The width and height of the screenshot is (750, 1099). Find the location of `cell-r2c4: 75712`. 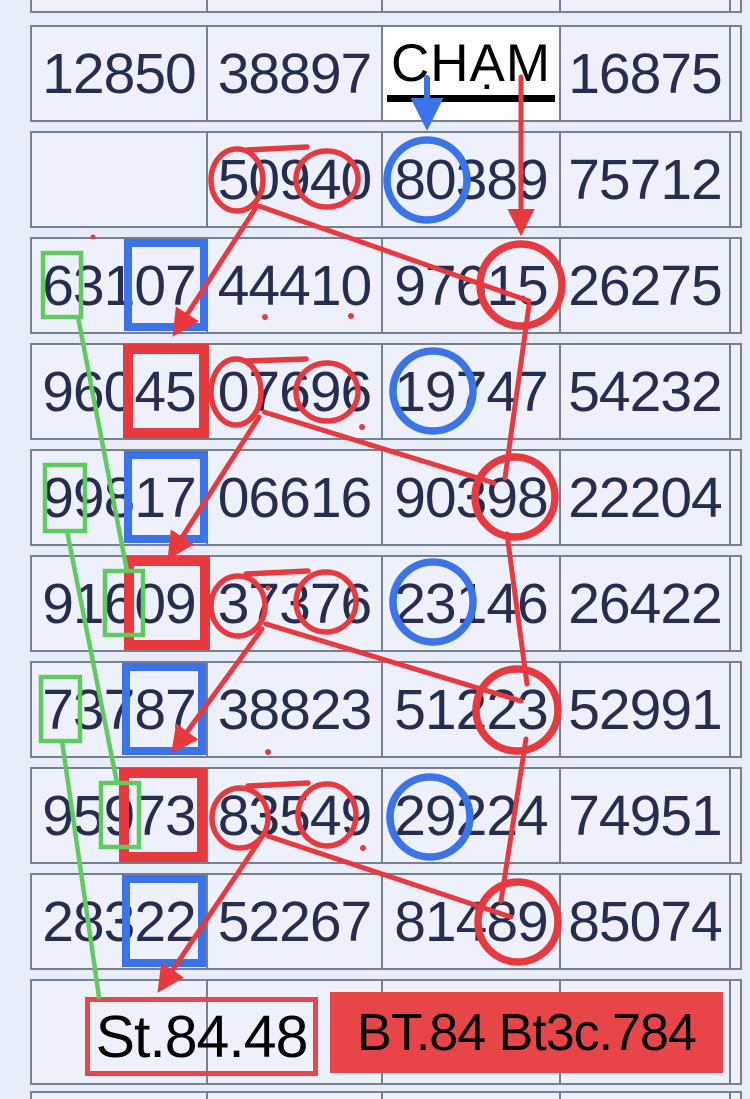

cell-r2c4: 75712 is located at coordinates (645, 179).